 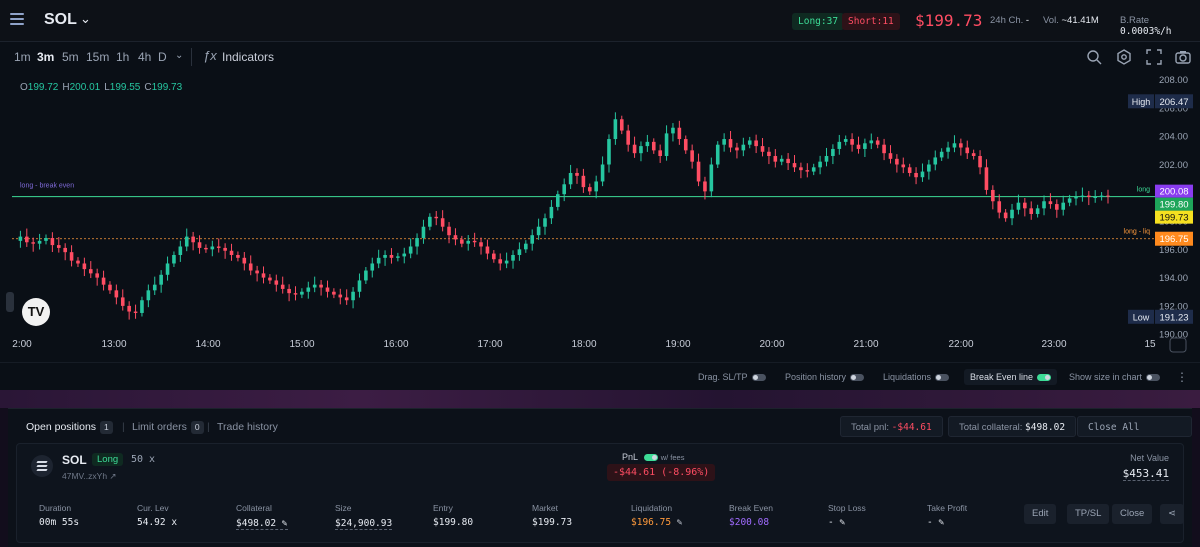 What do you see at coordinates (1172, 514) in the screenshot?
I see `share-icon: ⋖` at bounding box center [1172, 514].